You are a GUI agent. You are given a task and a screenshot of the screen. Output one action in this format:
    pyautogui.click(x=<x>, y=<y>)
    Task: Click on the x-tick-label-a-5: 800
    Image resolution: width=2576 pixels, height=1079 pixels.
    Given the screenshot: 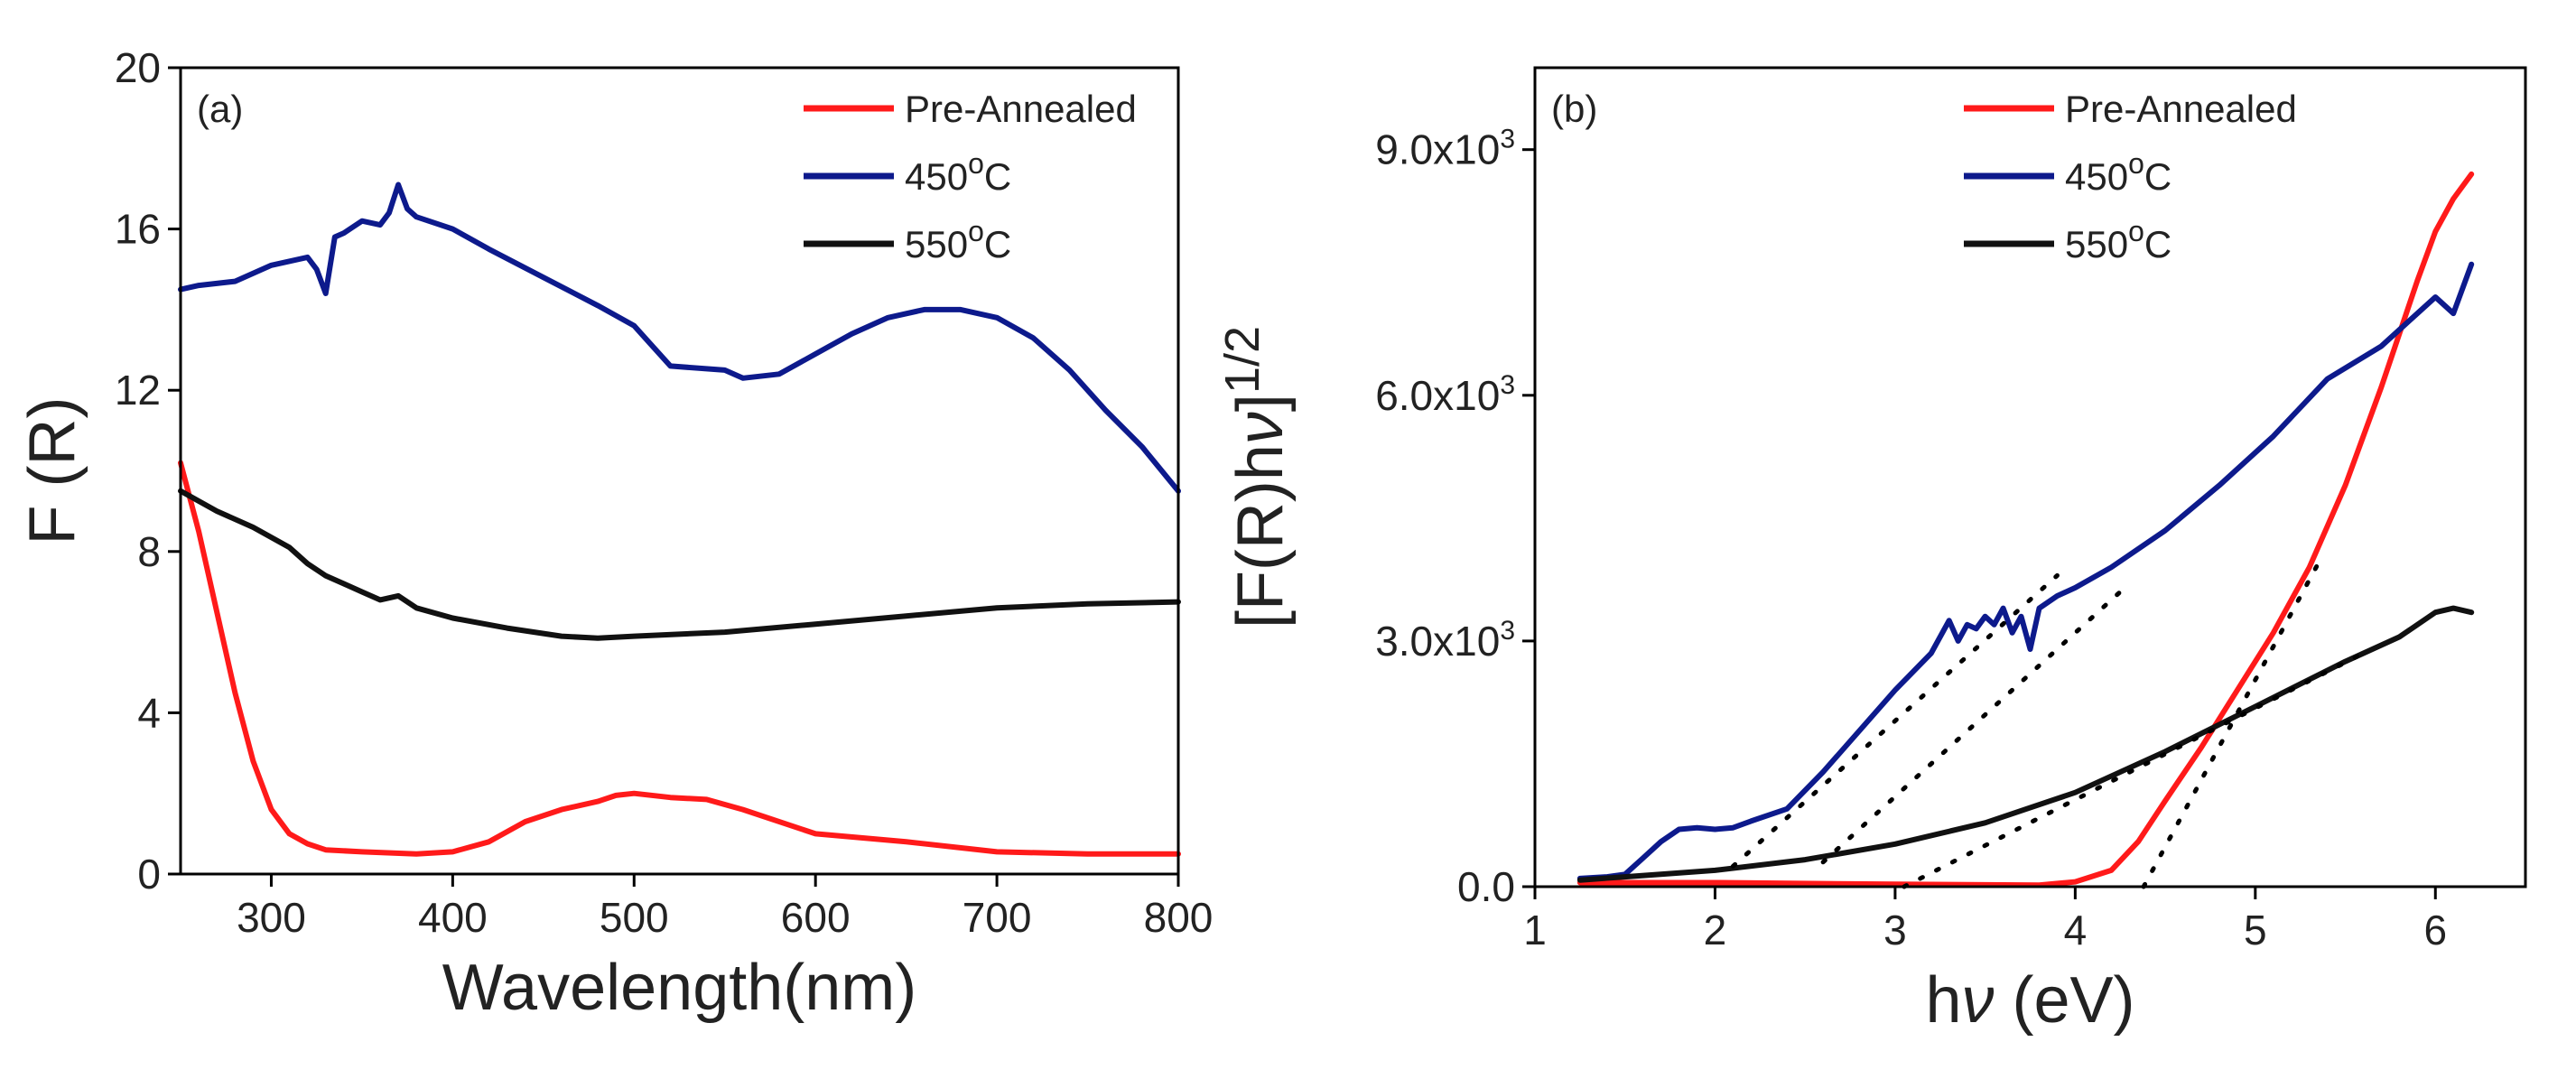 What is the action you would take?
    pyautogui.click(x=1179, y=918)
    